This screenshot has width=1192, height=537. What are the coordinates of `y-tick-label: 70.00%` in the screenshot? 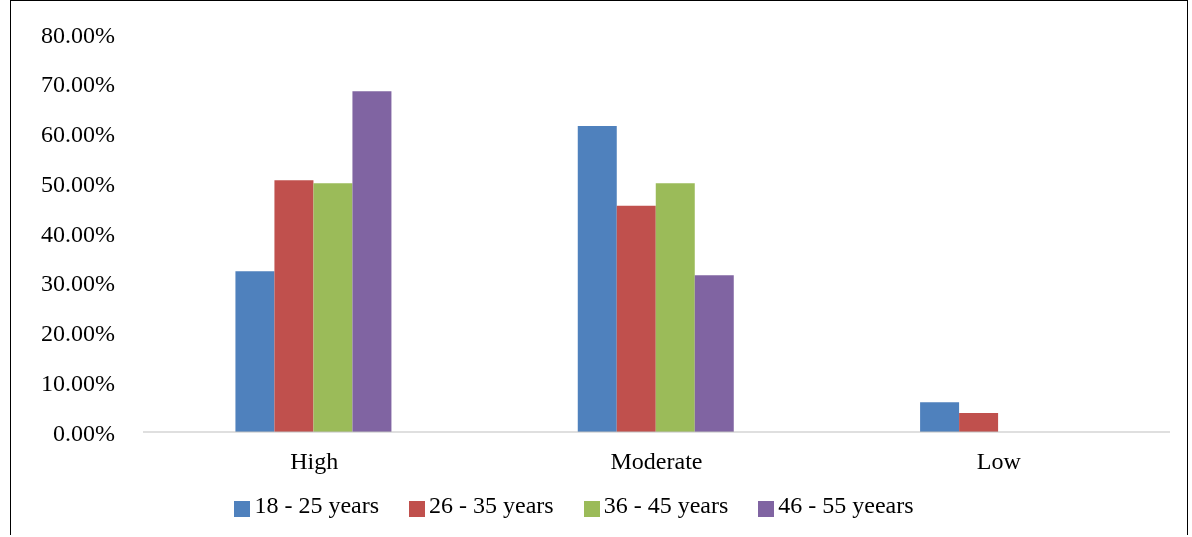 It's located at (78, 84).